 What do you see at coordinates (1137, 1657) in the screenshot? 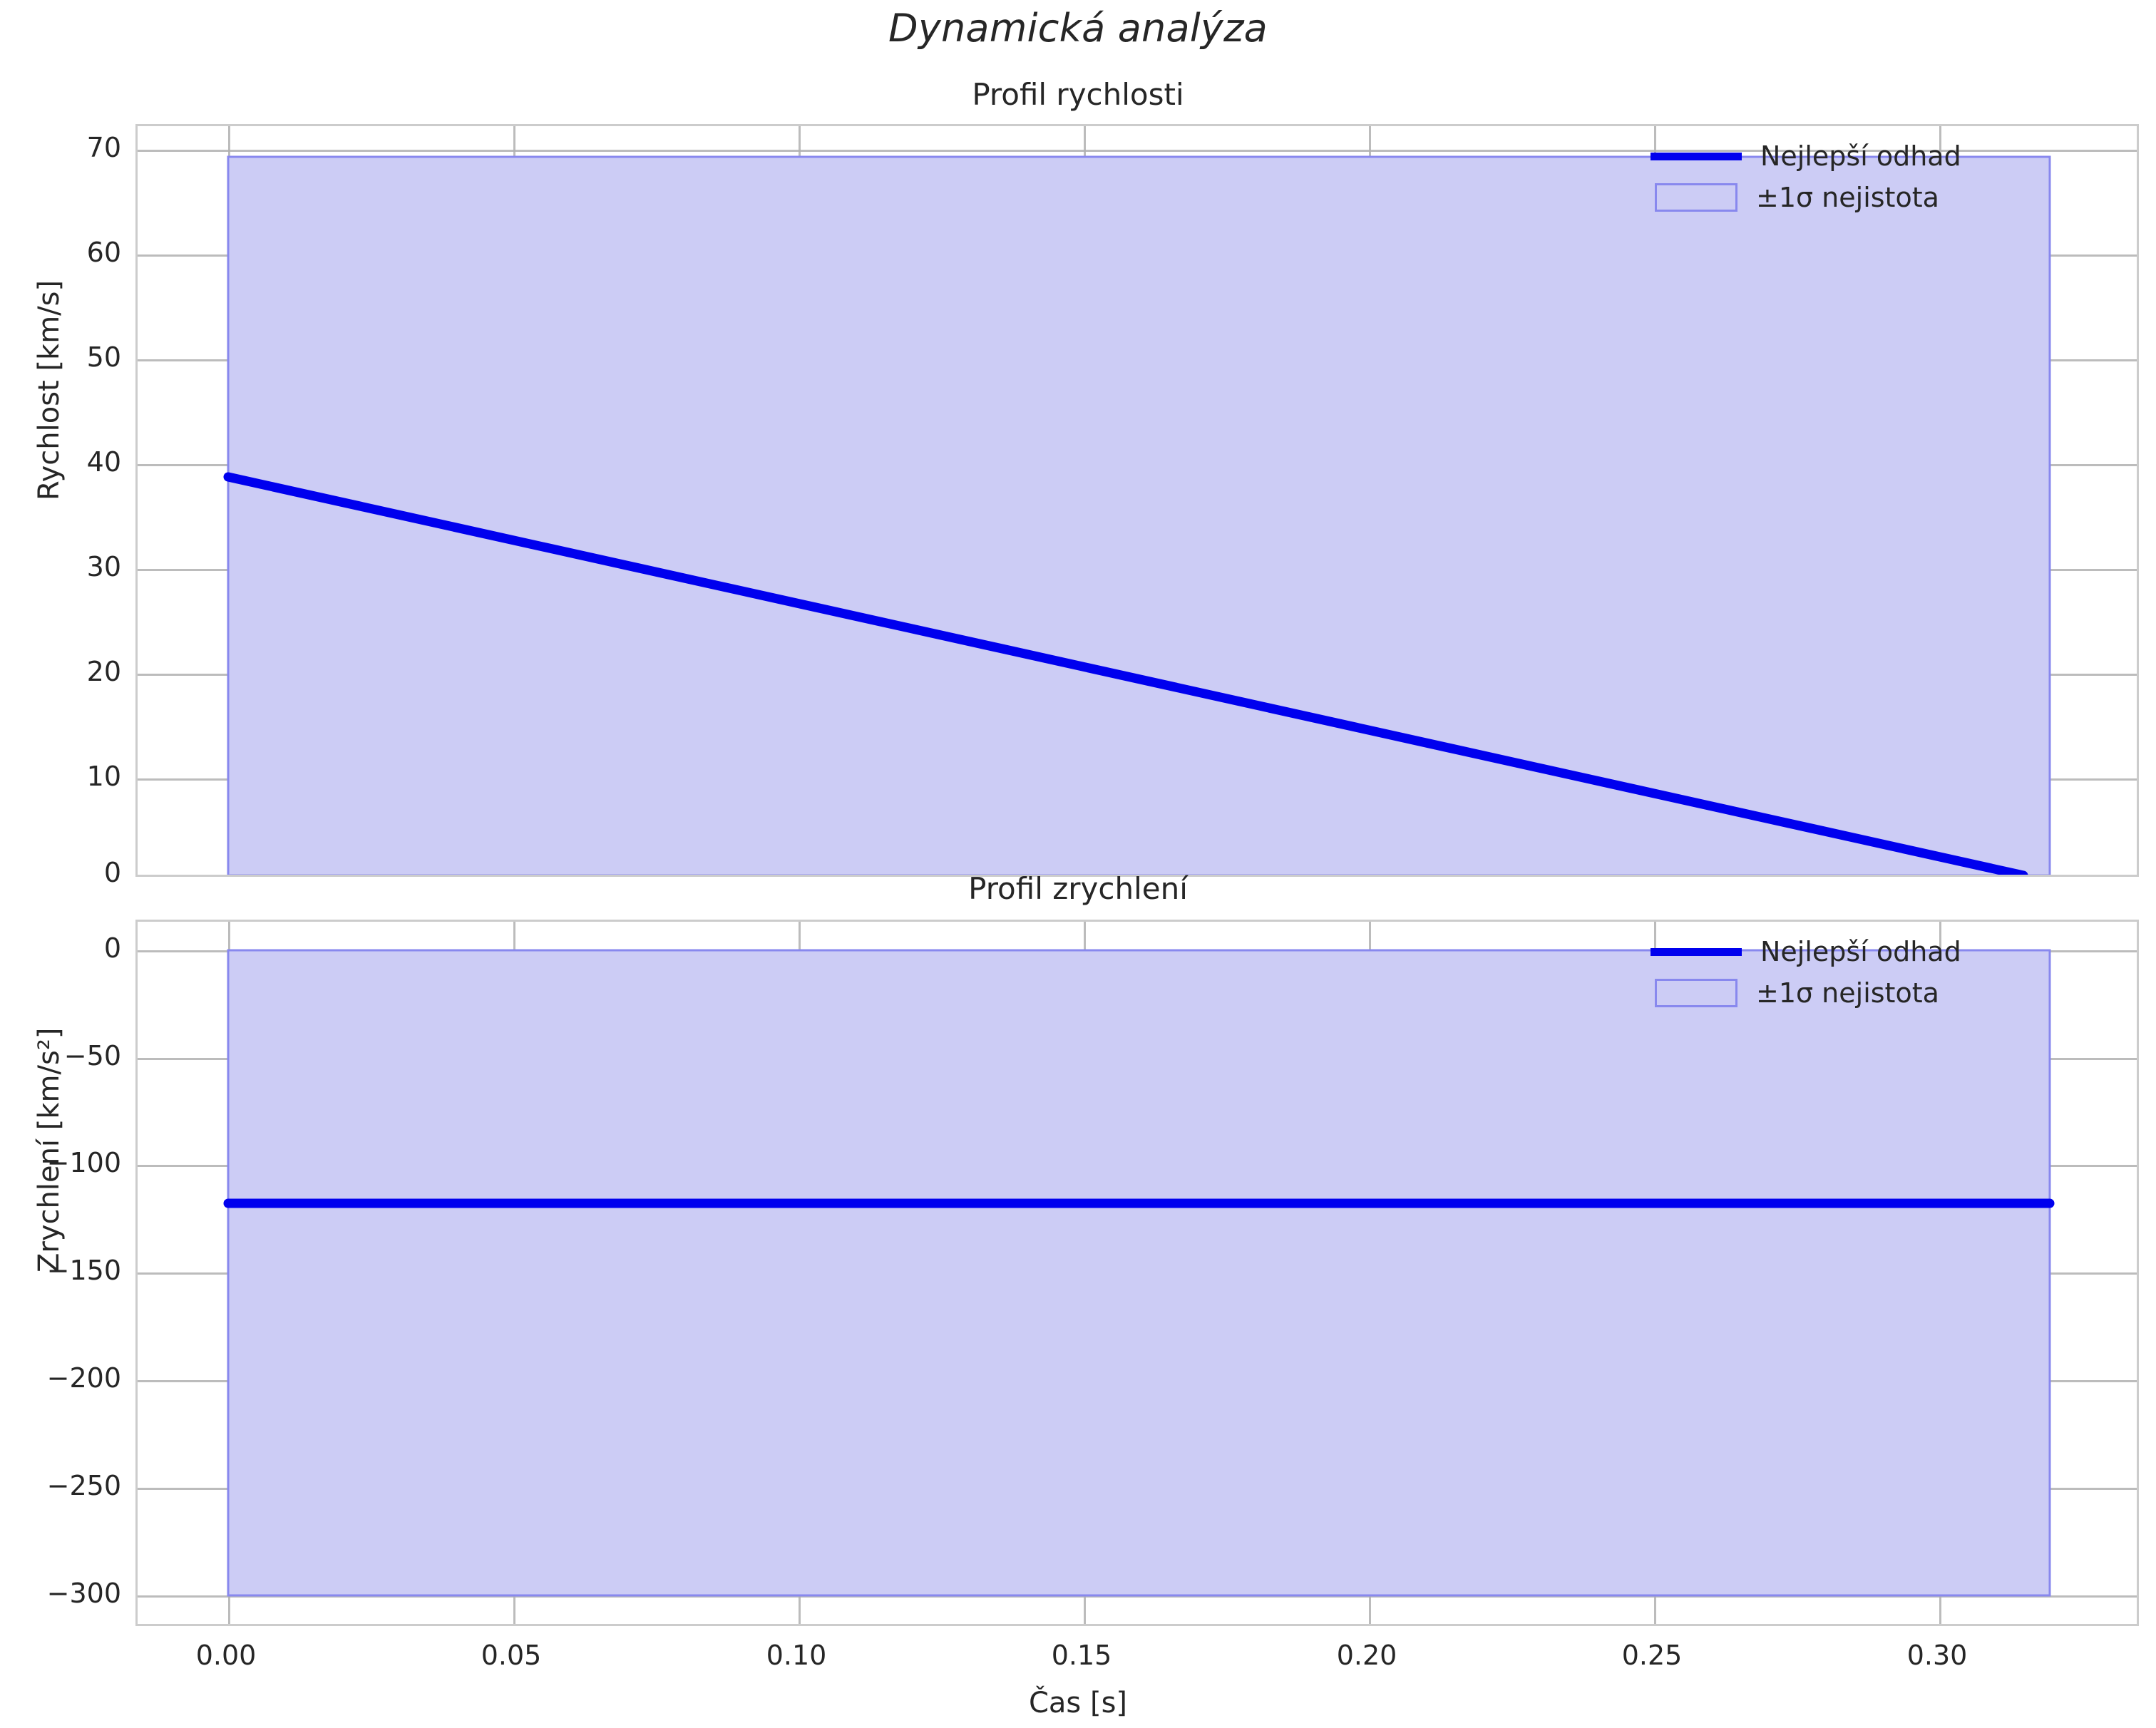
I see `time-xtick-labels: 0.00 0.05 0.10 0.15 0.20 0.25 0.30` at bounding box center [1137, 1657].